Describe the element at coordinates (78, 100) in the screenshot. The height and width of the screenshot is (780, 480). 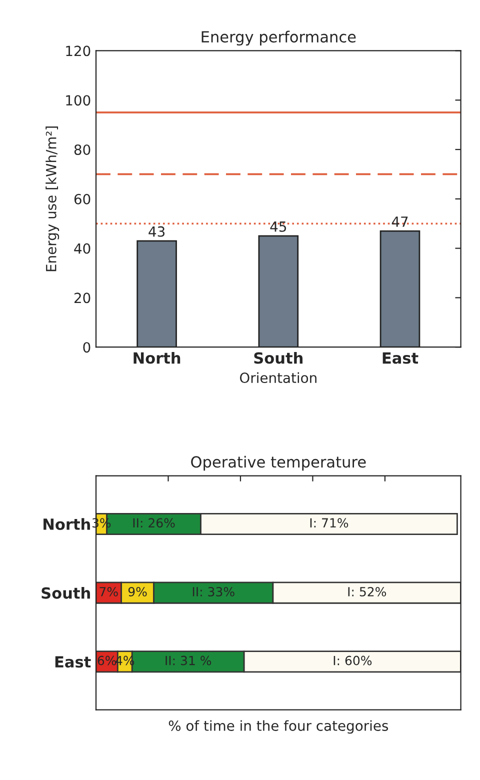
I see `y-tick-label: 100` at that location.